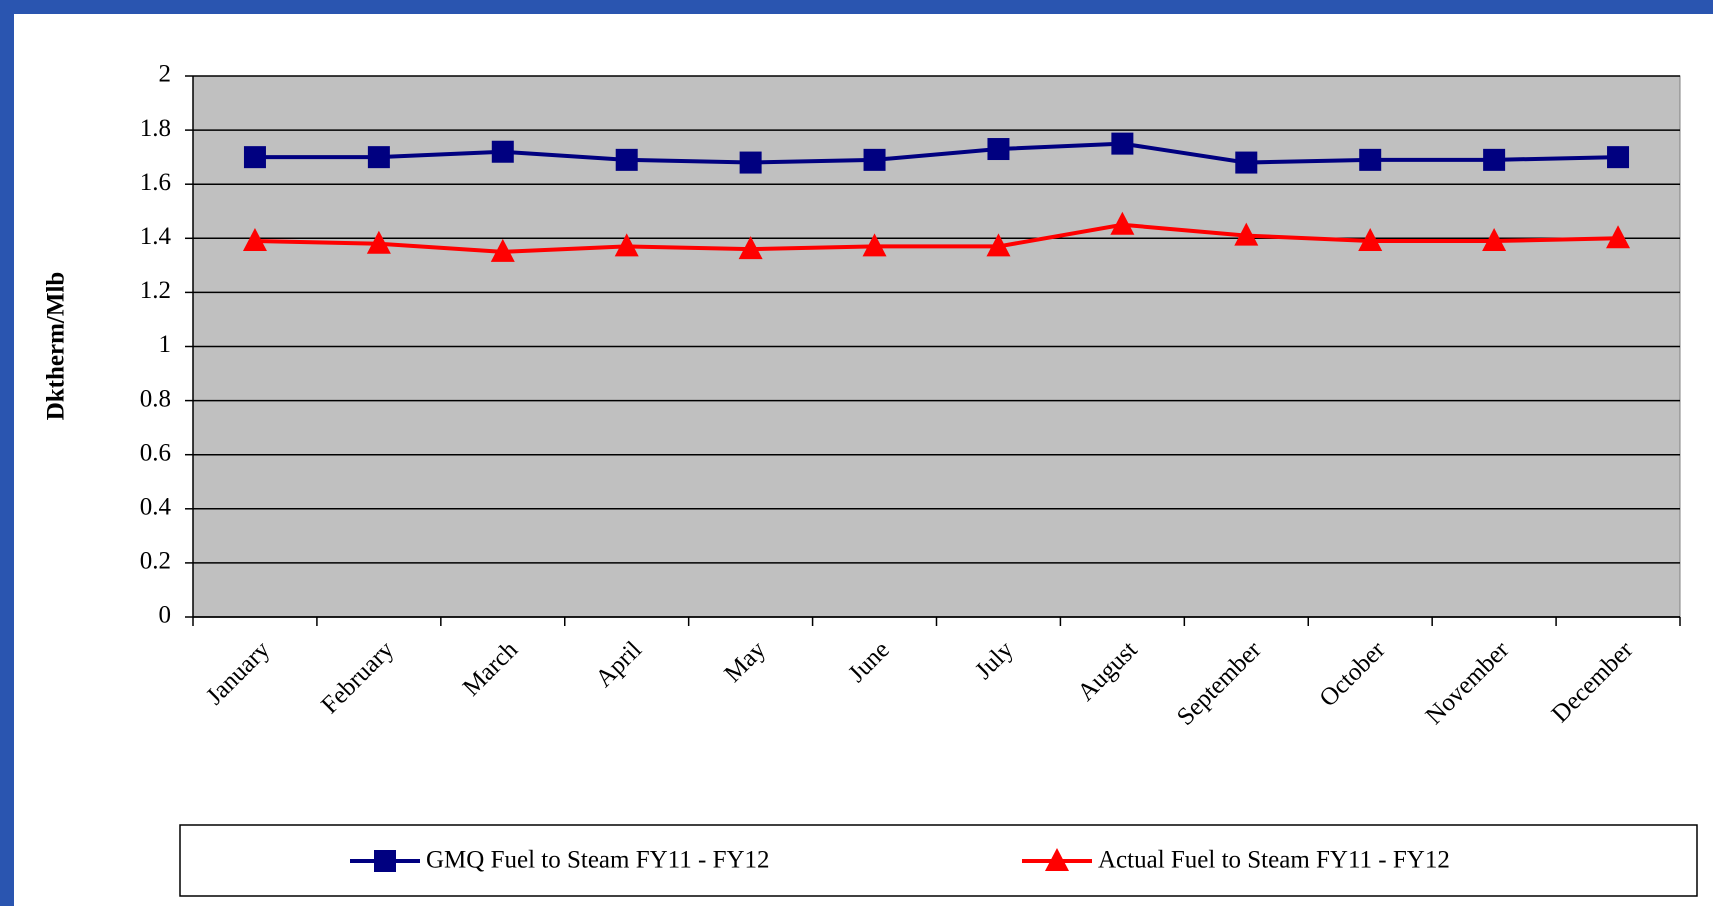 This screenshot has width=1713, height=906. Describe the element at coordinates (598, 860) in the screenshot. I see `legend-label: GMQ Fuel to Steam FY11 - FY12` at that location.